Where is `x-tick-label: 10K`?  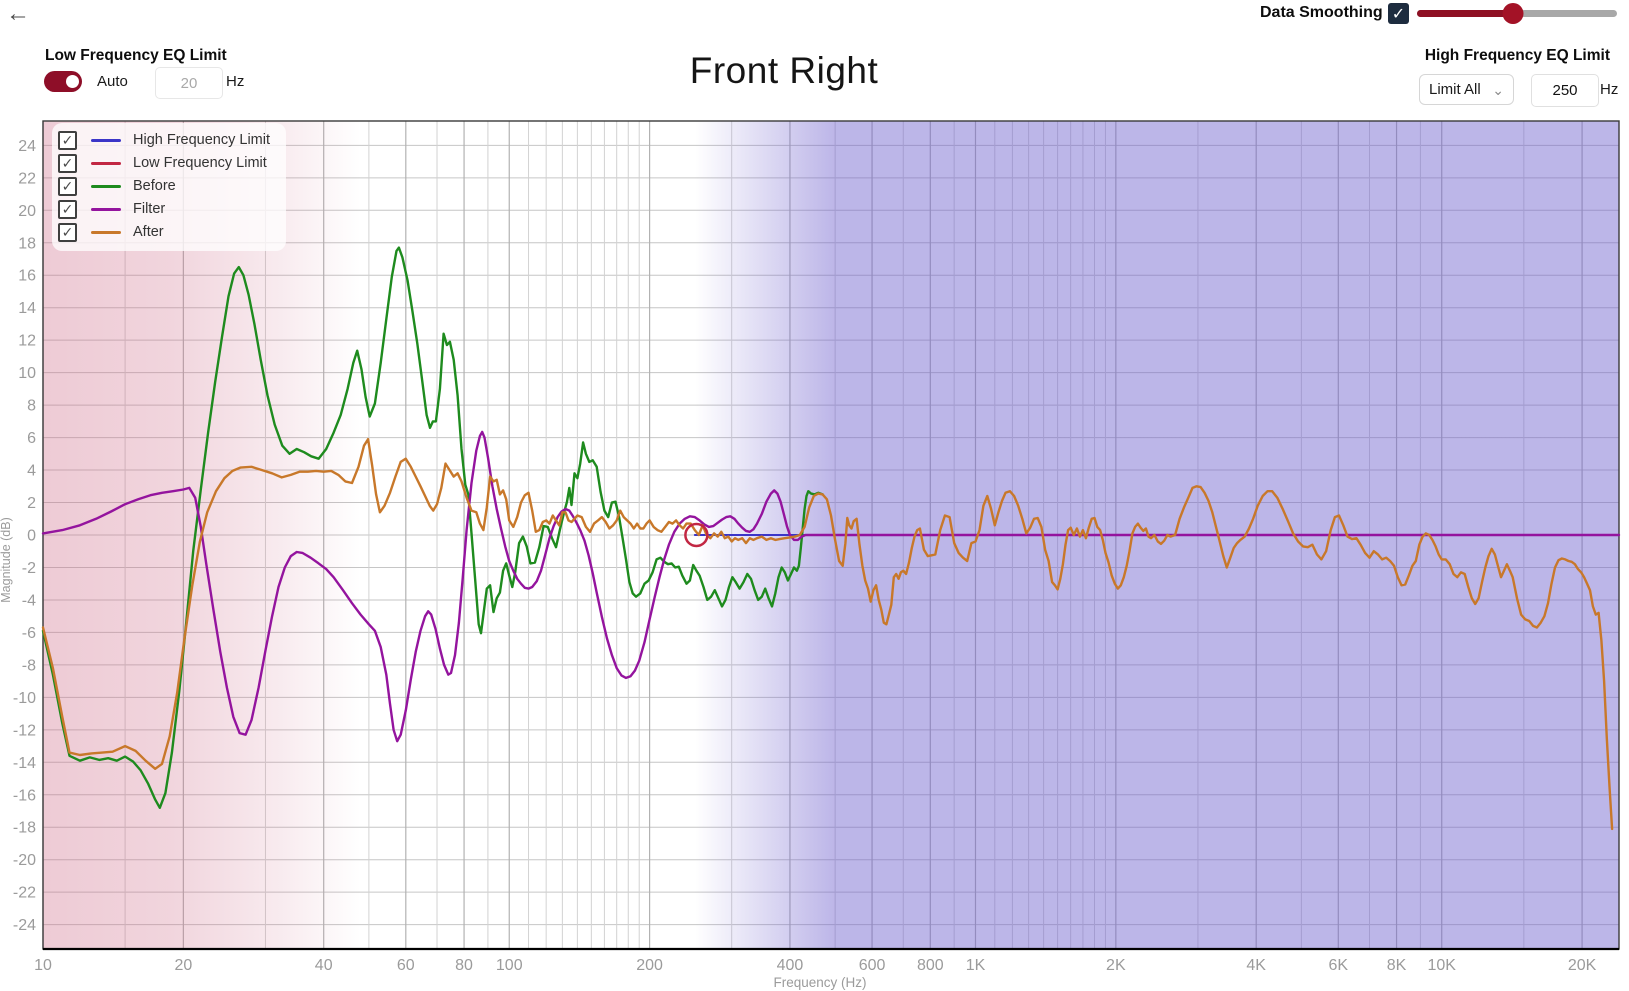 x-tick-label: 10K is located at coordinates (1441, 965).